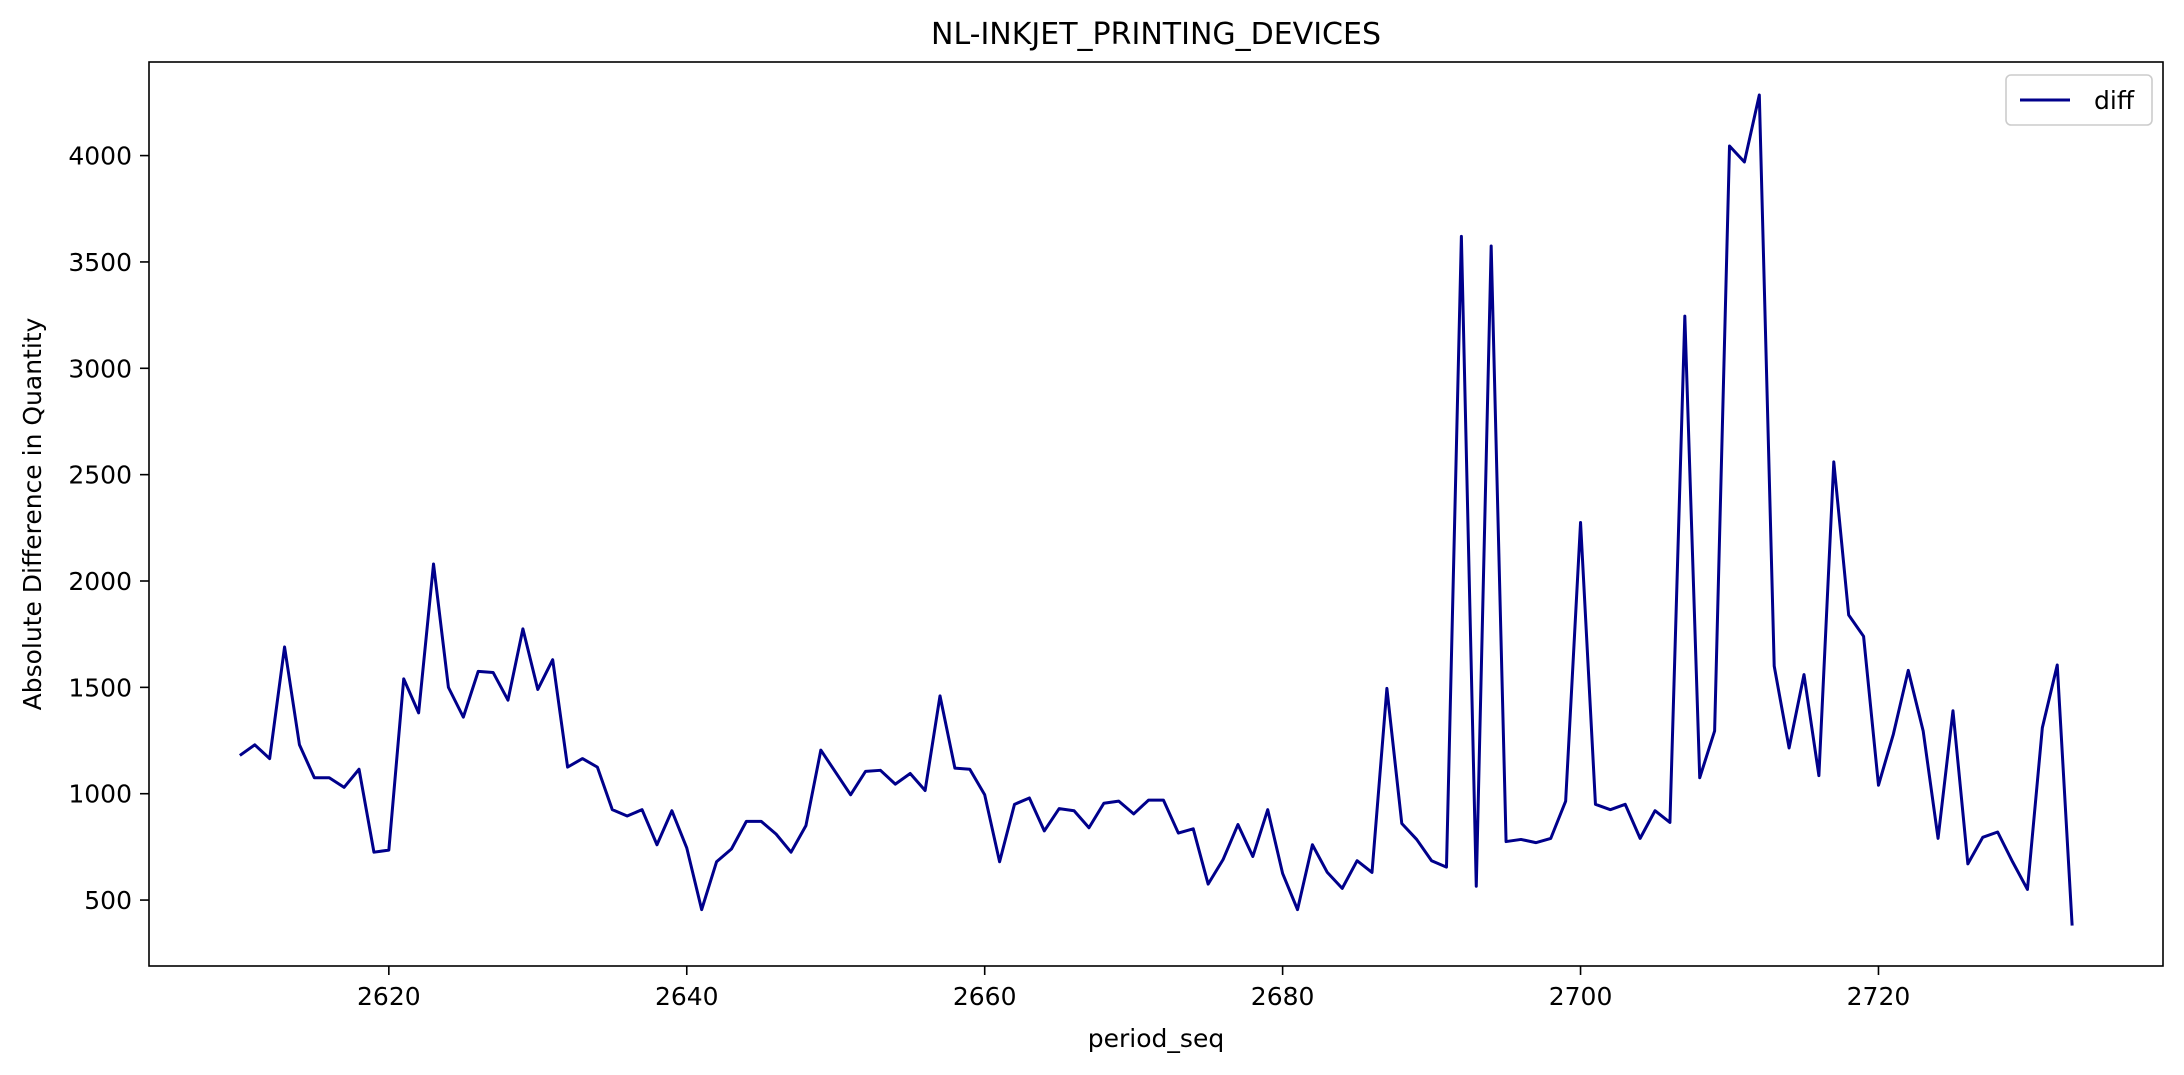  What do you see at coordinates (985, 996) in the screenshot?
I see `x-tick-label: 2660` at bounding box center [985, 996].